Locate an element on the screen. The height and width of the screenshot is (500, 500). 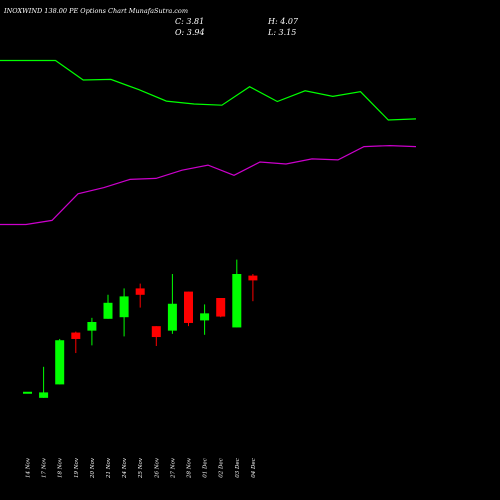
upper-indicator-line is located at coordinates (208, 90).